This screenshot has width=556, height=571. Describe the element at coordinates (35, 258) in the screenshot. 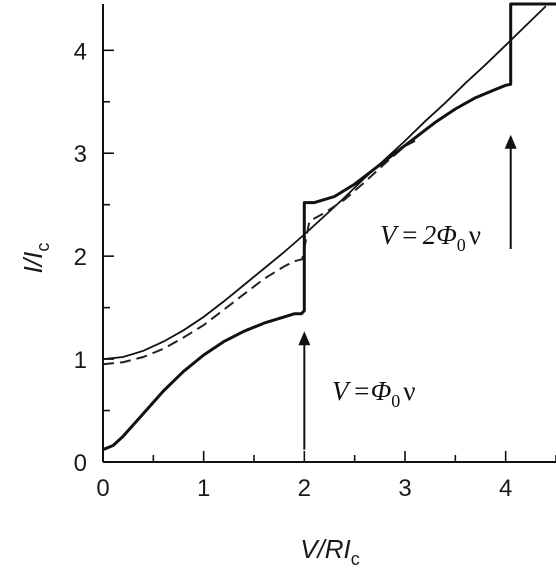

I see `y-axis-label: I/Ic` at that location.